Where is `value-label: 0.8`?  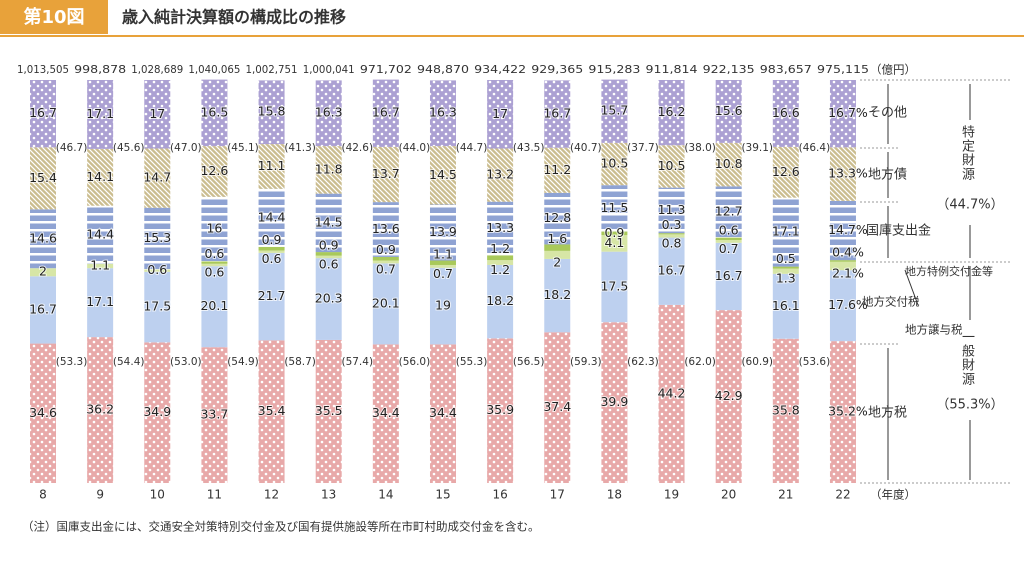
value-label: 0.8 is located at coordinates (672, 242).